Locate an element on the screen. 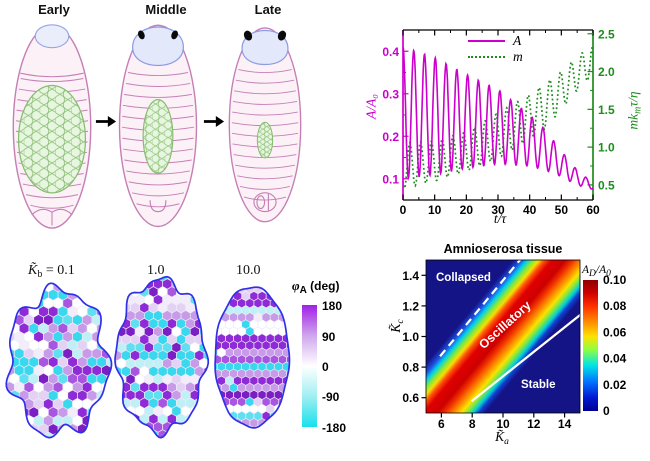 The height and width of the screenshot is (461, 650). embryo-early is located at coordinates (52, 126).